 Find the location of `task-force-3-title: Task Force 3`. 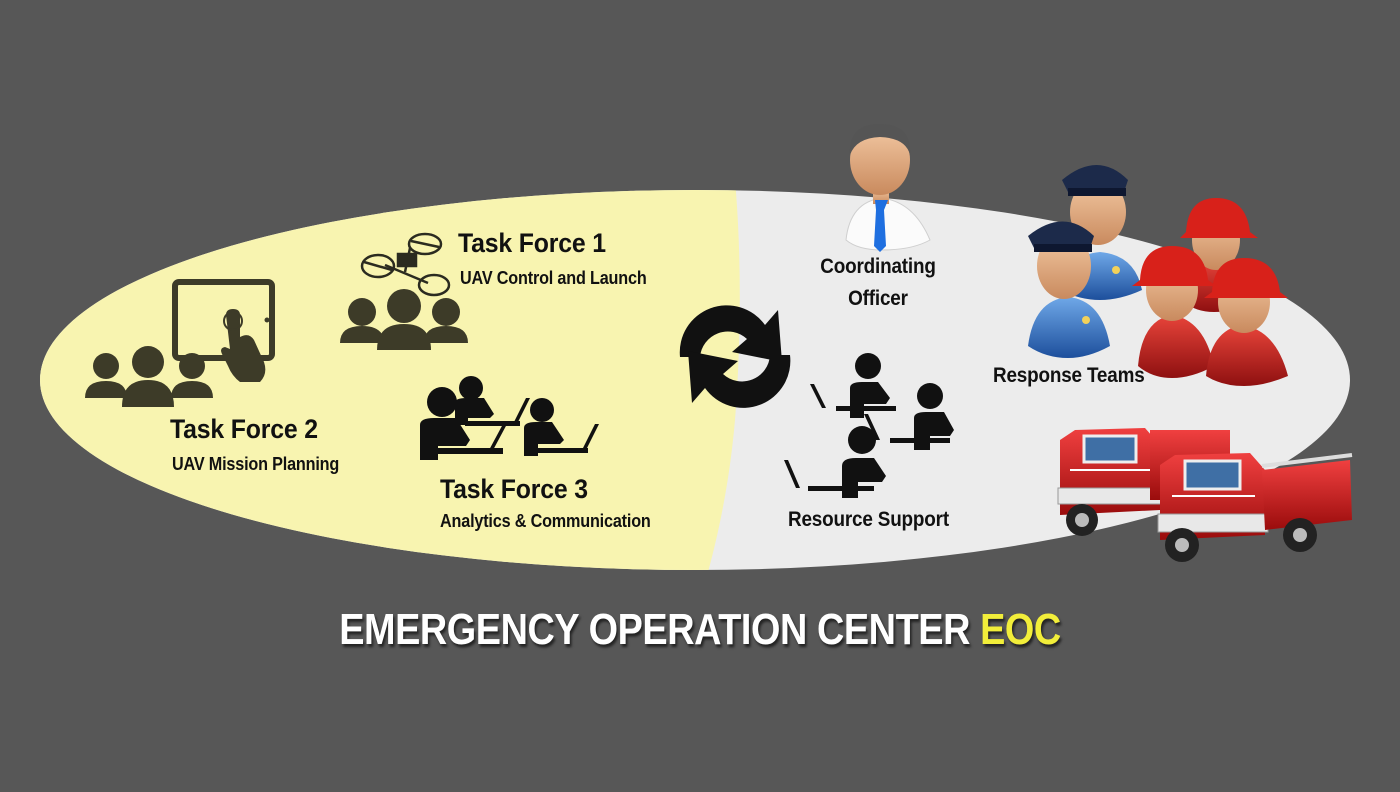

task-force-3-title: Task Force 3 is located at coordinates (514, 489).